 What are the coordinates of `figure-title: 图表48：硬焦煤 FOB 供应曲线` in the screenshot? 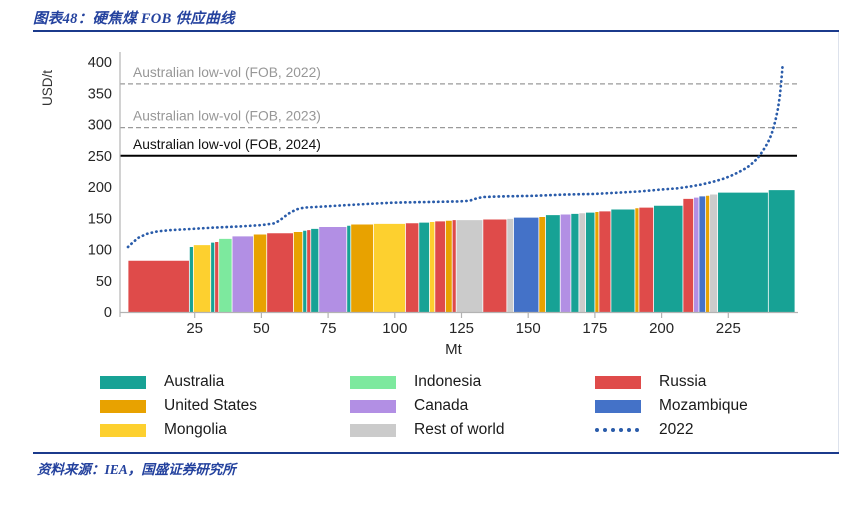 It's located at (134, 19).